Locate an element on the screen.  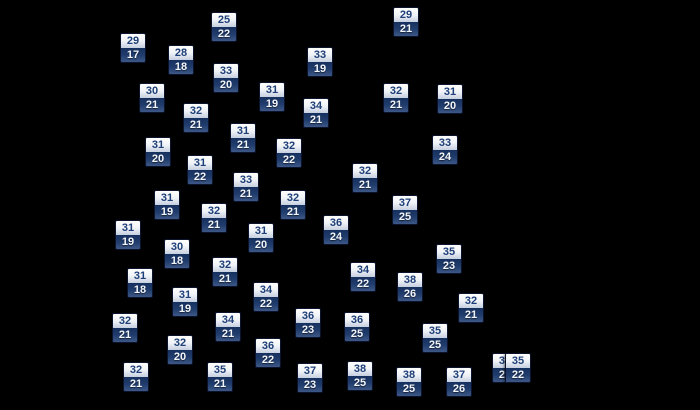
temp-marker: 35 22 is located at coordinates (518, 368).